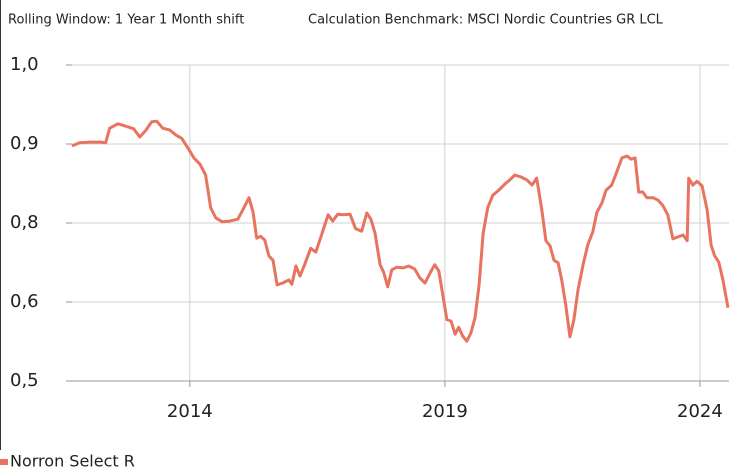  What do you see at coordinates (24, 380) in the screenshot?
I see `y-tick-label: 0,5` at bounding box center [24, 380].